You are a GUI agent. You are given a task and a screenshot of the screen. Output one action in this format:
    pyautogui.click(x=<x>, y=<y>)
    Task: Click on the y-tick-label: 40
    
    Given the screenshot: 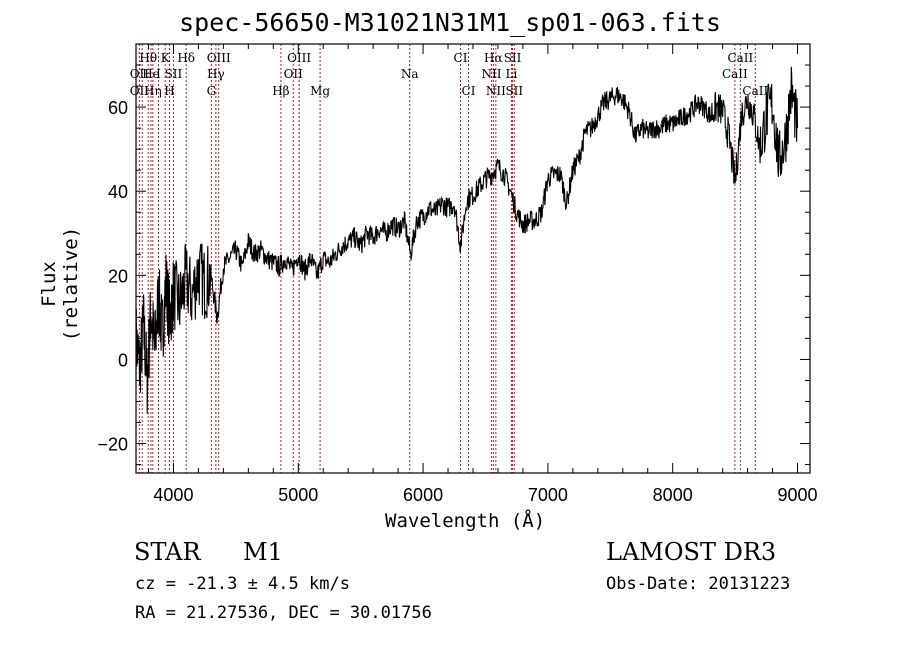 What is the action you would take?
    pyautogui.click(x=118, y=192)
    